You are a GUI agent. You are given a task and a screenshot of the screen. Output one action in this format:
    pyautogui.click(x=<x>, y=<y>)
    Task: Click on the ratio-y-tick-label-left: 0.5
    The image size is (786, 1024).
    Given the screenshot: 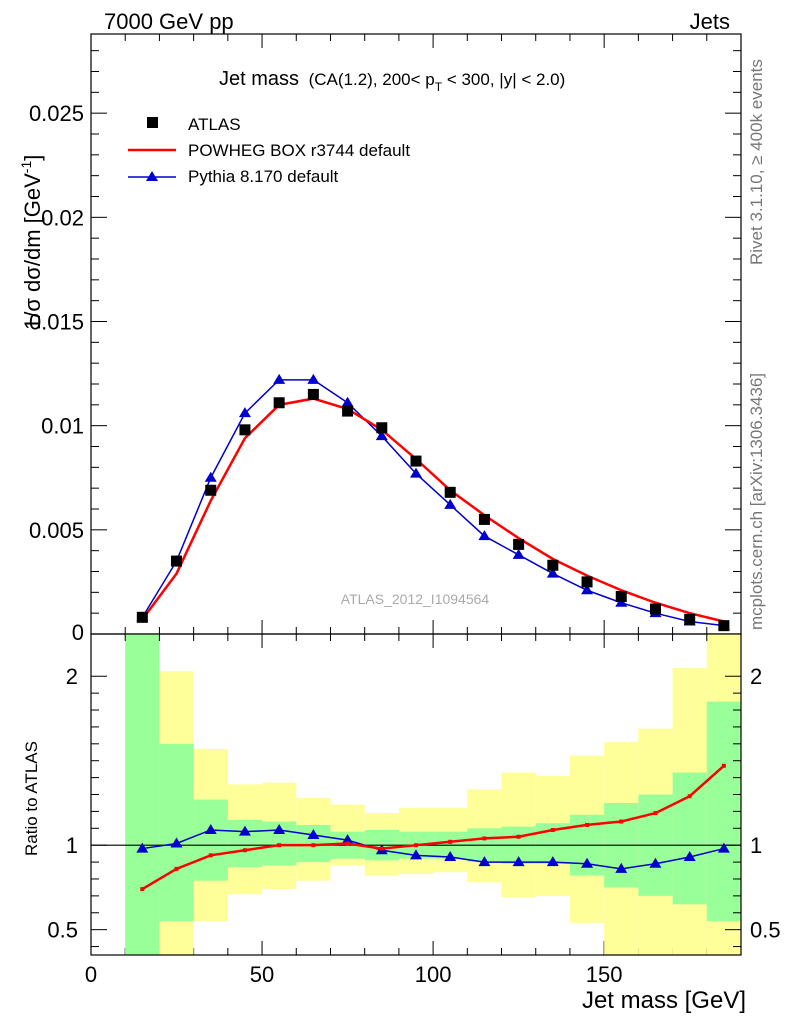 What is the action you would take?
    pyautogui.click(x=62, y=930)
    